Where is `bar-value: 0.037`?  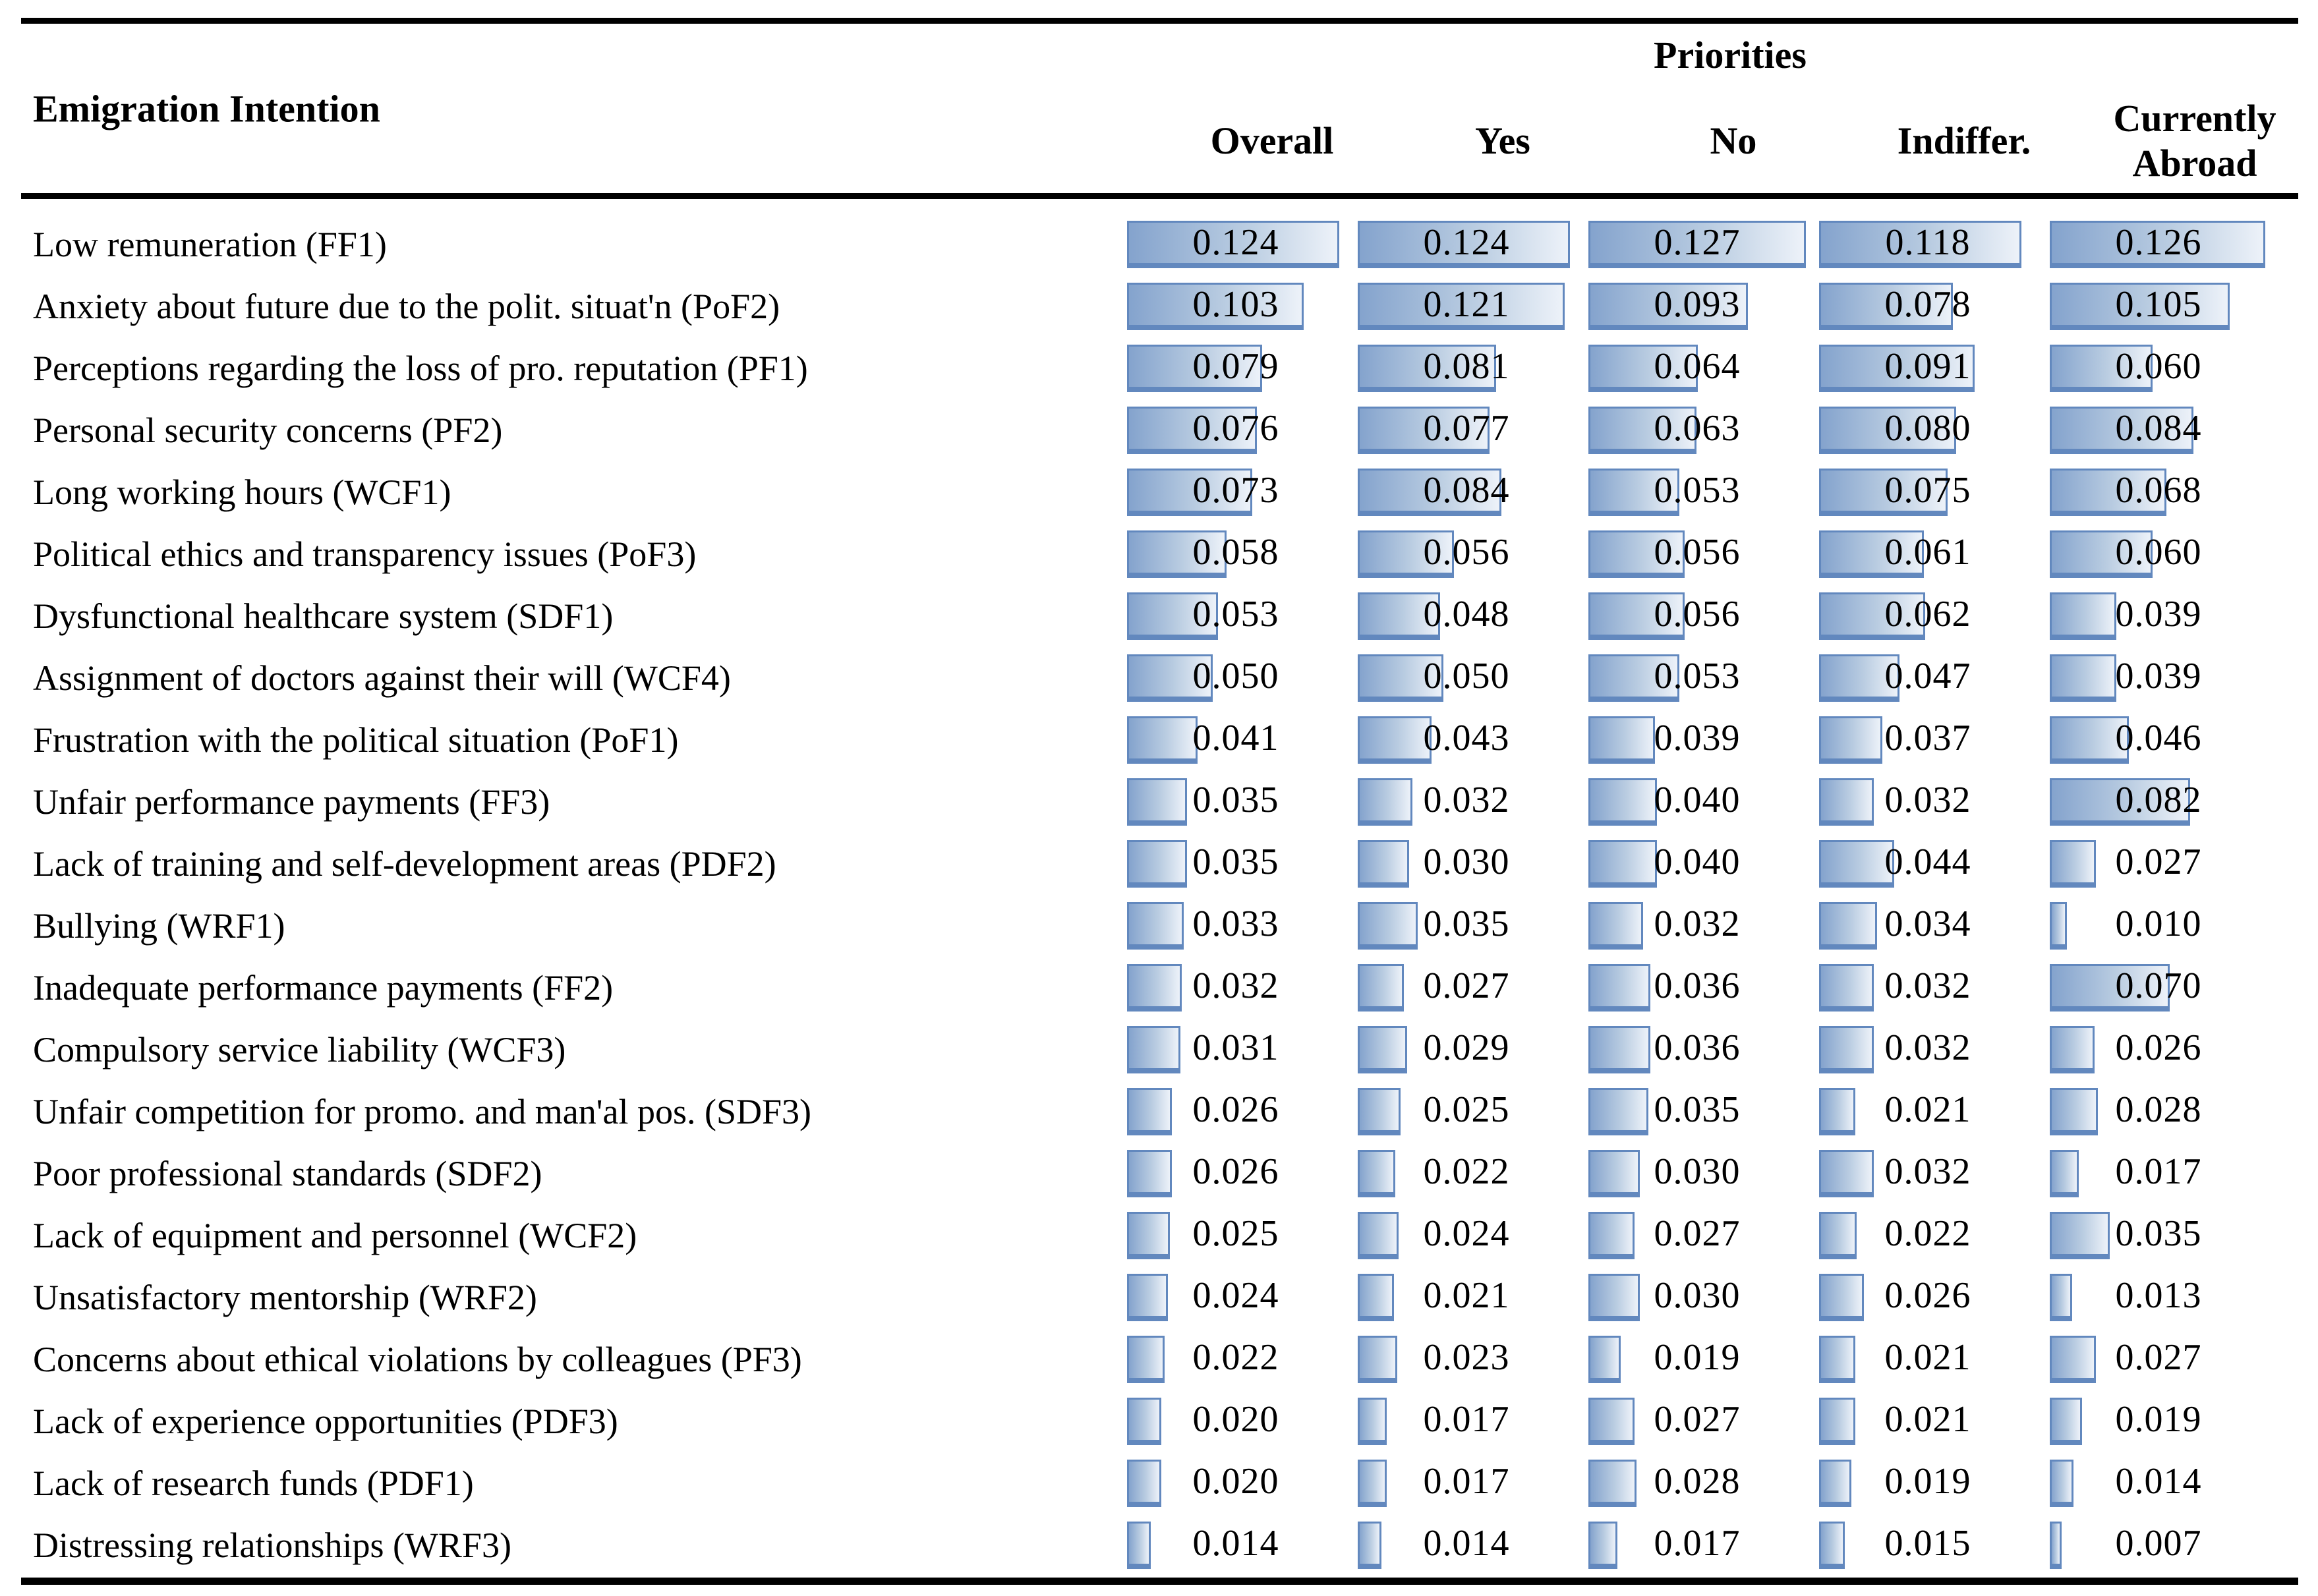
bar-value: 0.037 is located at coordinates (1928, 738).